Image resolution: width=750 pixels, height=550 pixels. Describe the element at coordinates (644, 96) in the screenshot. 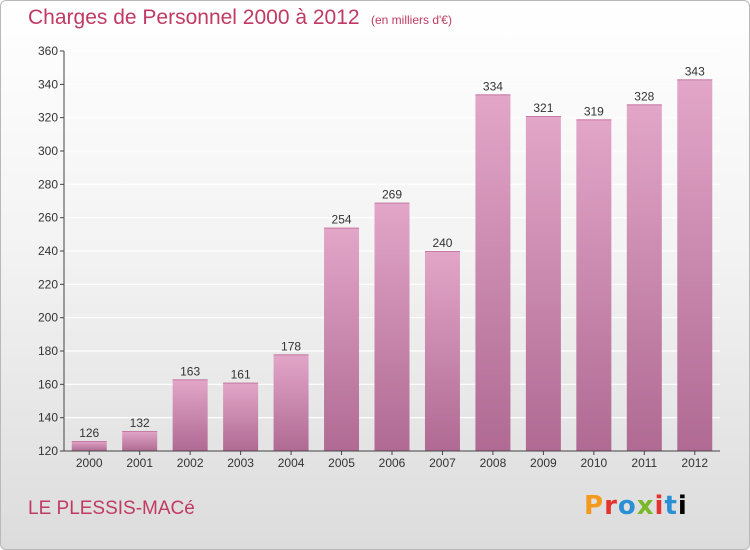

I see `data-label: 328` at that location.